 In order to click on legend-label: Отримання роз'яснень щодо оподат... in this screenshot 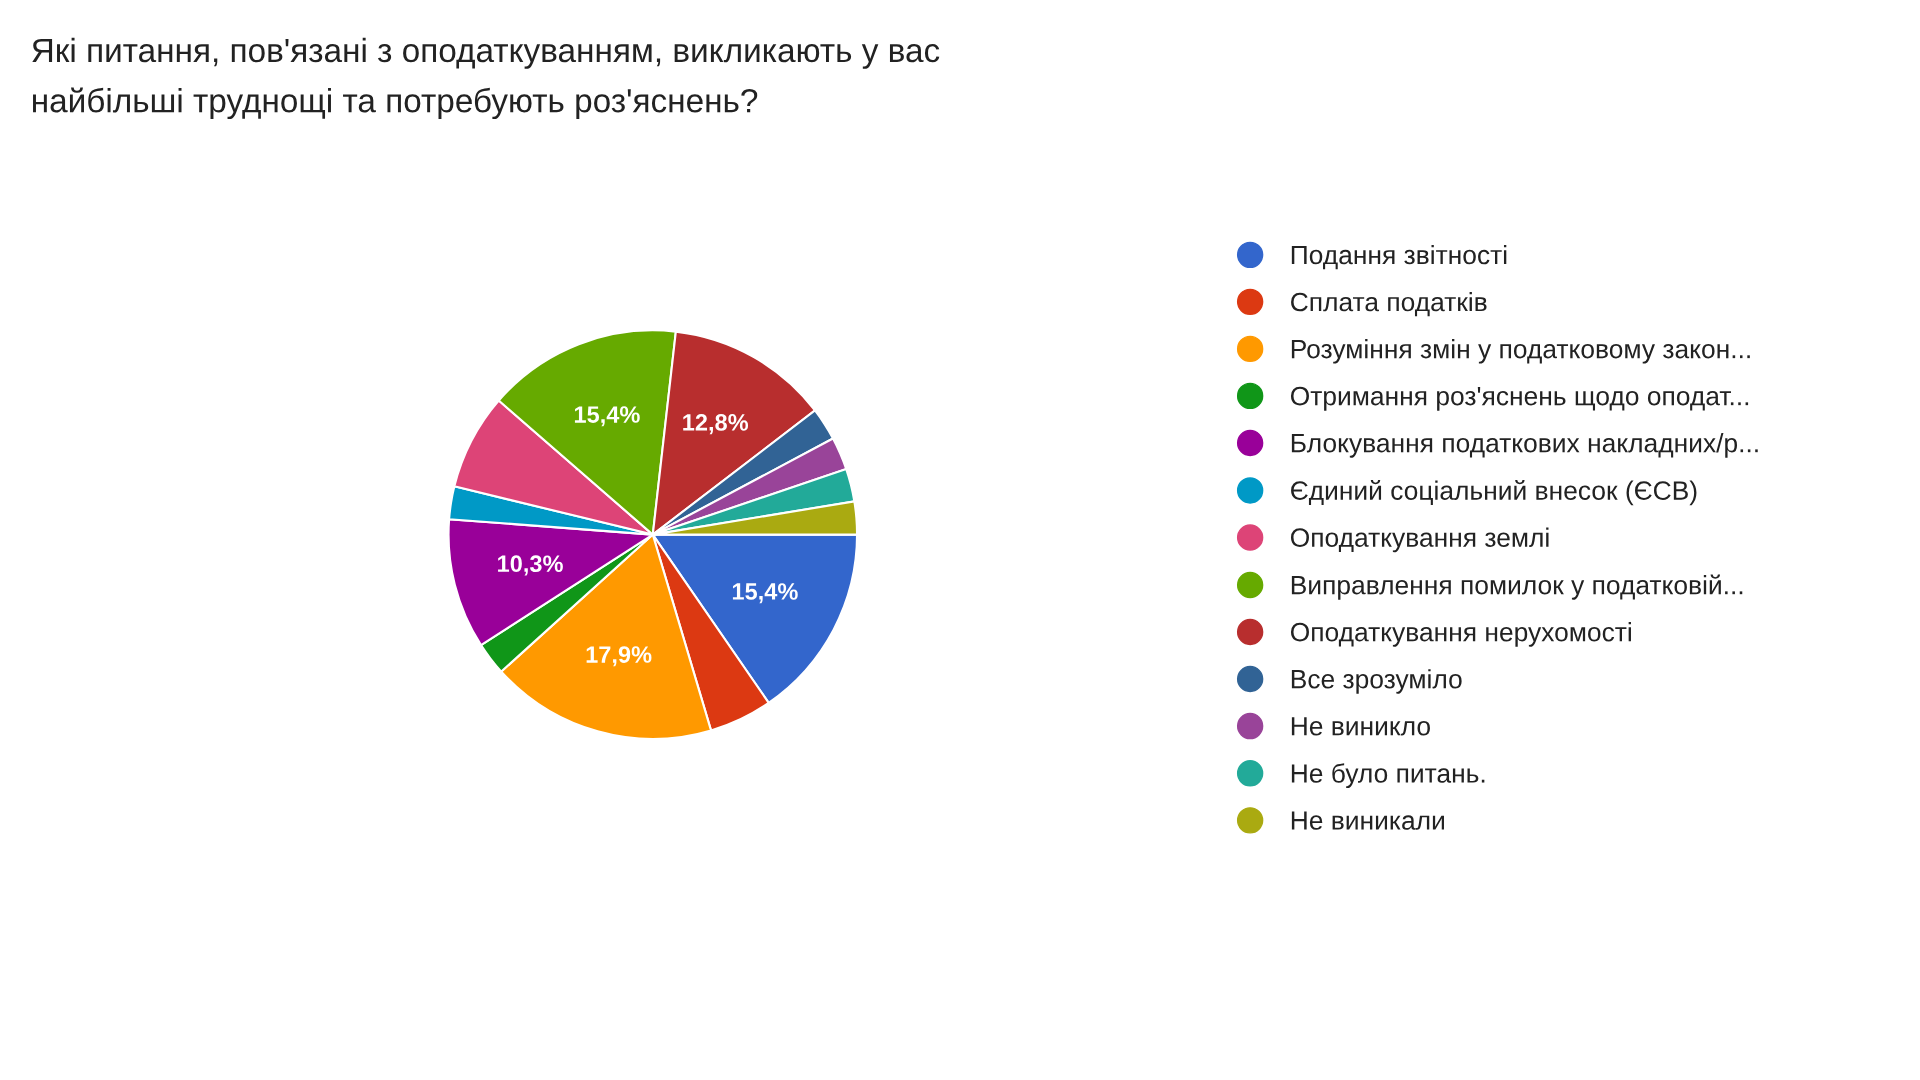, I will do `click(1519, 398)`.